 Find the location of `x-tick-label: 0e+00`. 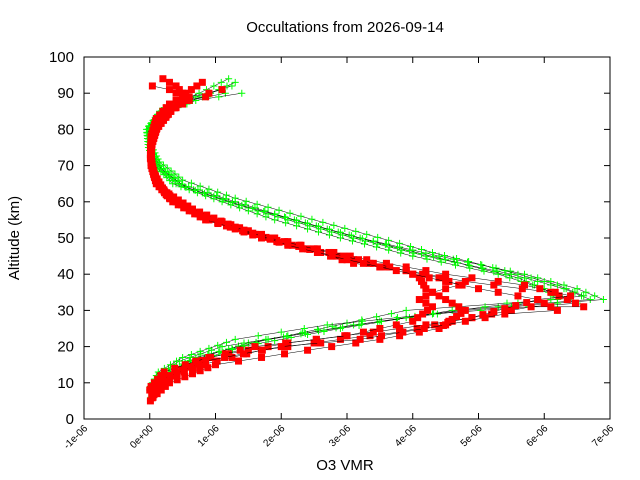

x-tick-label: 0e+00 is located at coordinates (142, 437).